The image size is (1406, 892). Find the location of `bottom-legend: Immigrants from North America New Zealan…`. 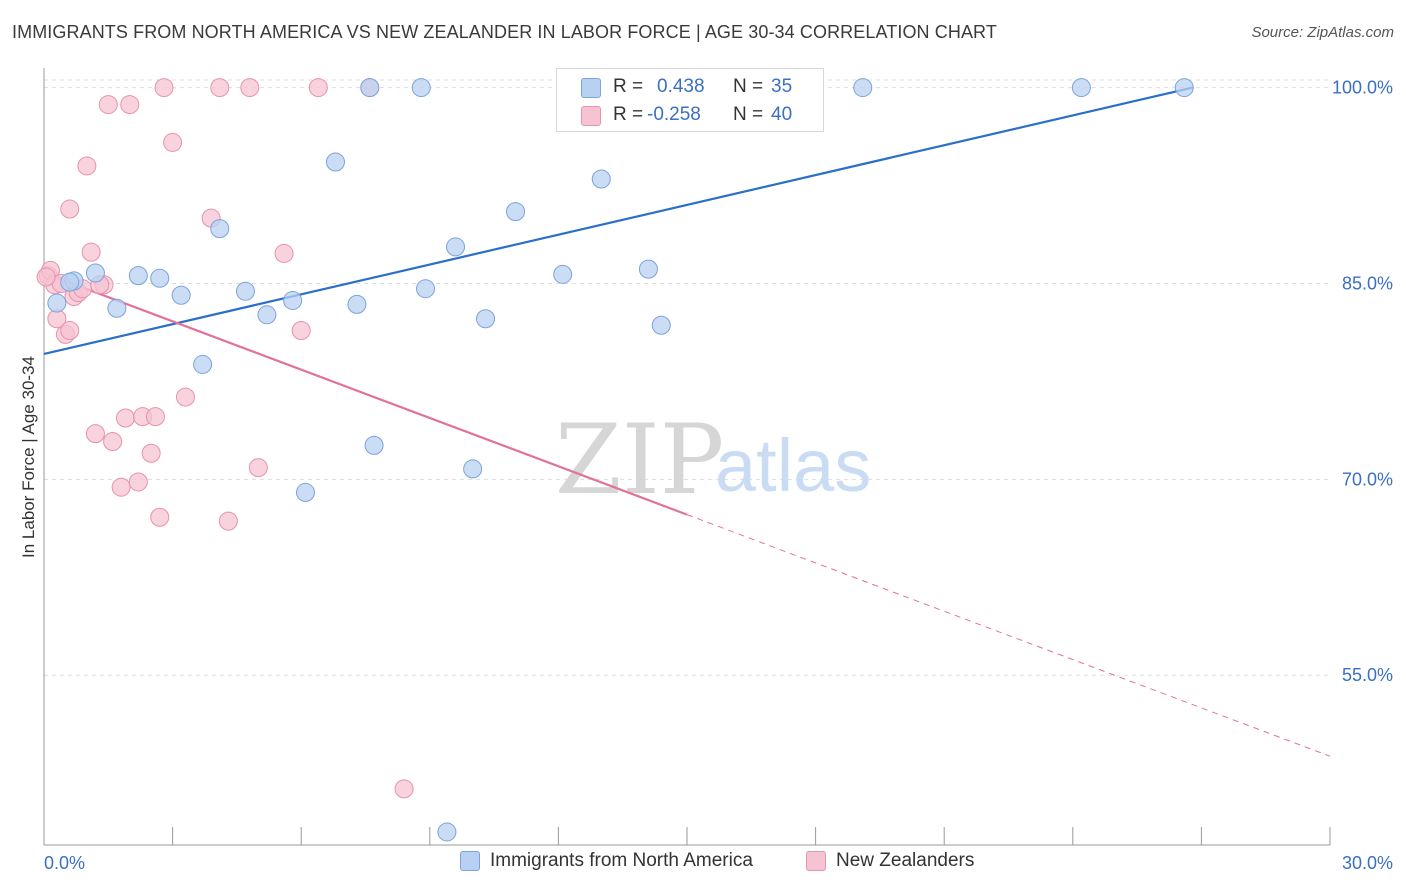

bottom-legend: Immigrants from North America New Zealan… is located at coordinates (703, 865).